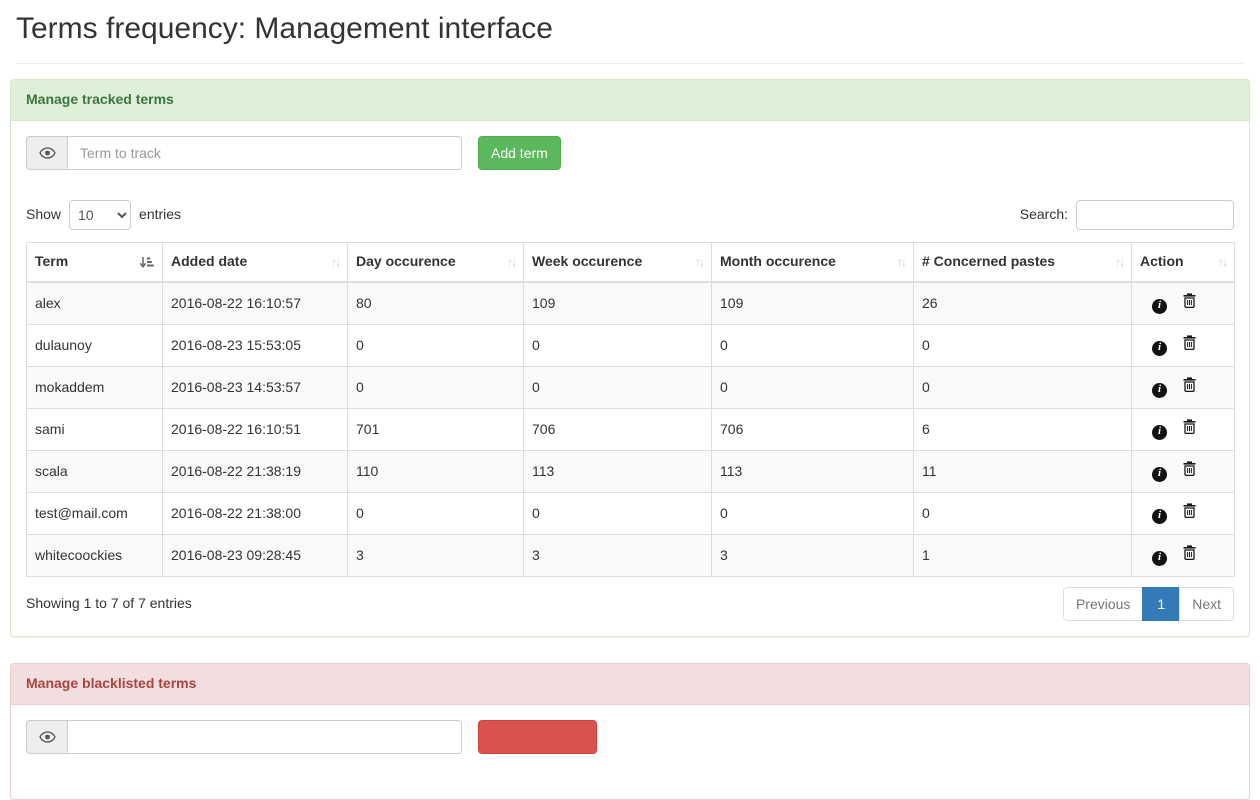 This screenshot has height=800, width=1260. Describe the element at coordinates (255, 514) in the screenshot. I see `added-date-cell: 2016-08-22 21:38:00` at that location.